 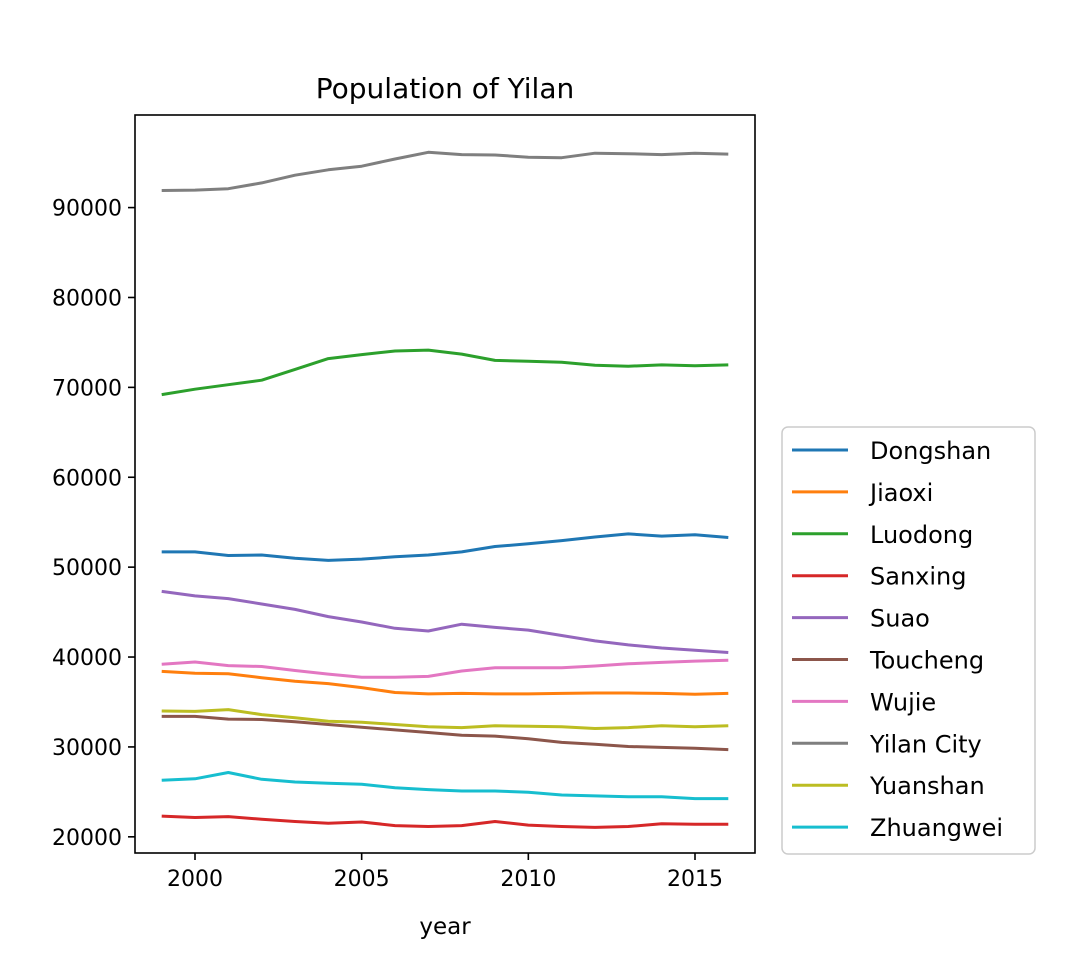 I want to click on y-axis: 20000 30000 40000 50000 60000 70000 80000 90000, so click(x=93, y=524).